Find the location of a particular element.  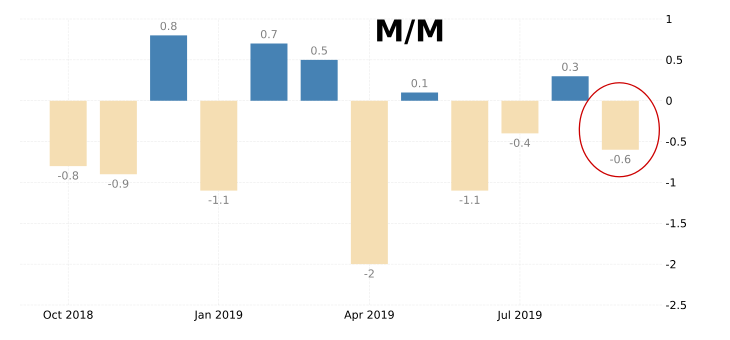

y-tick-label: -0.5 is located at coordinates (676, 141).